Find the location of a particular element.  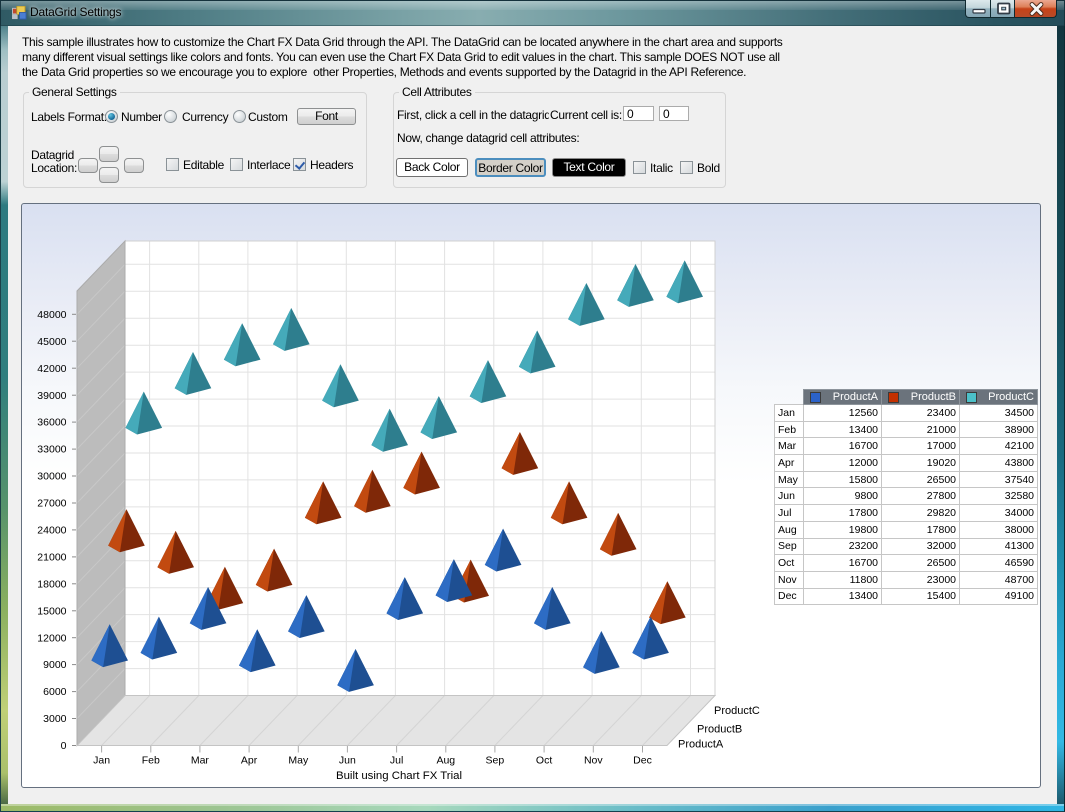

svg-text: 15000 is located at coordinates (51, 611).